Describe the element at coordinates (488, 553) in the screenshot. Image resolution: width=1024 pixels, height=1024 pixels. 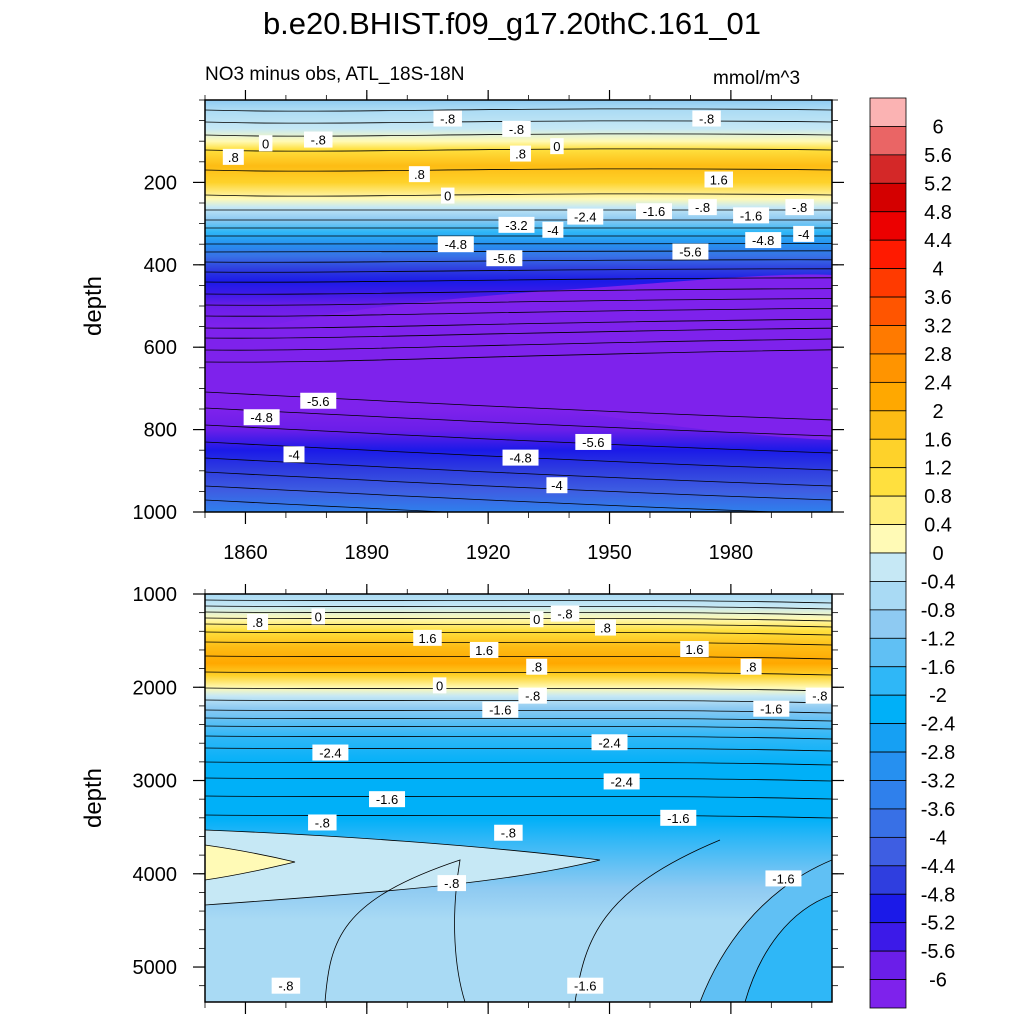
I see `x-tick-label: 1920` at that location.